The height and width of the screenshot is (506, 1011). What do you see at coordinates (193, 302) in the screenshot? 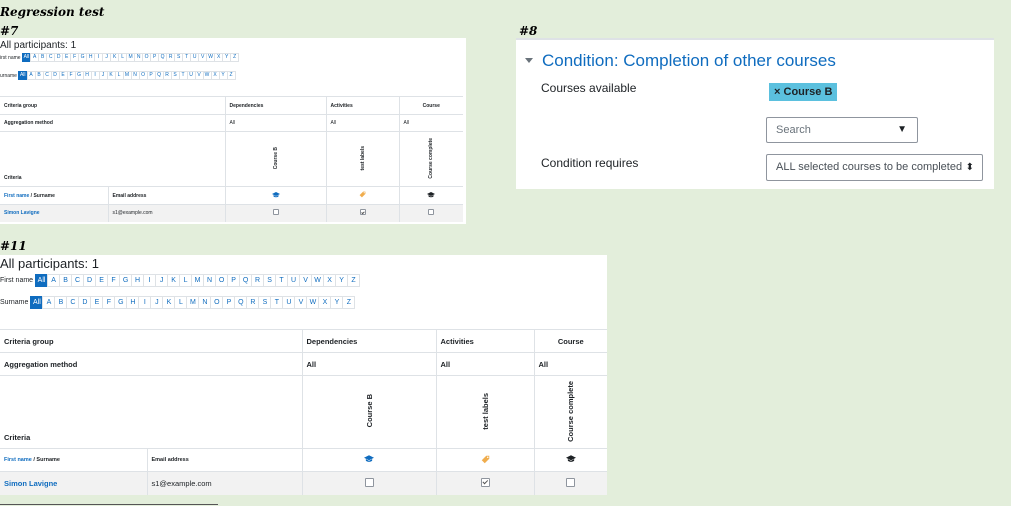
I see `surname-letters-large: All A B C D E F G H I J K L M N O P Q R S T U V W X Y Z` at bounding box center [193, 302].